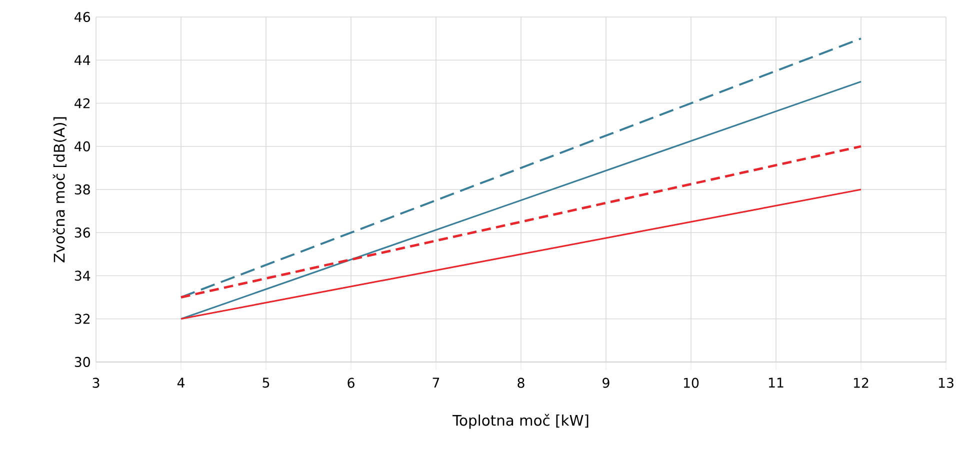 The image size is (961, 459). Describe the element at coordinates (180, 383) in the screenshot. I see `x-tick-label: 4` at that location.